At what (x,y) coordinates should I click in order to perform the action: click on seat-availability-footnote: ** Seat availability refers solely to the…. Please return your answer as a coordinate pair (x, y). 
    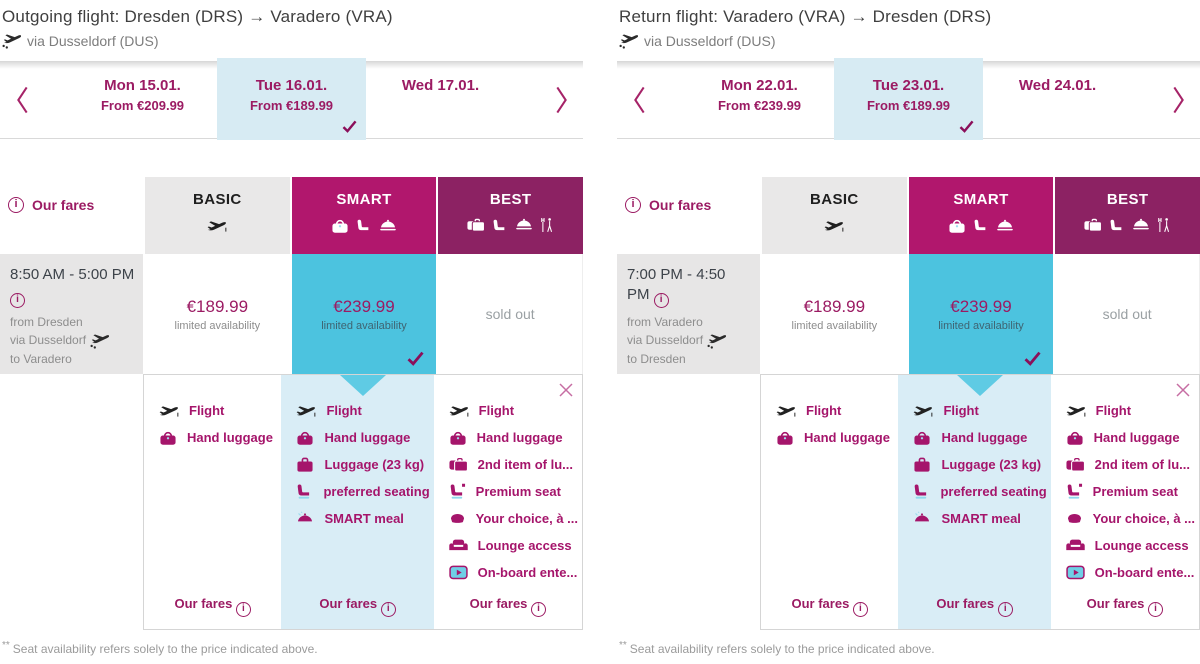
    Looking at the image, I should click on (777, 648).